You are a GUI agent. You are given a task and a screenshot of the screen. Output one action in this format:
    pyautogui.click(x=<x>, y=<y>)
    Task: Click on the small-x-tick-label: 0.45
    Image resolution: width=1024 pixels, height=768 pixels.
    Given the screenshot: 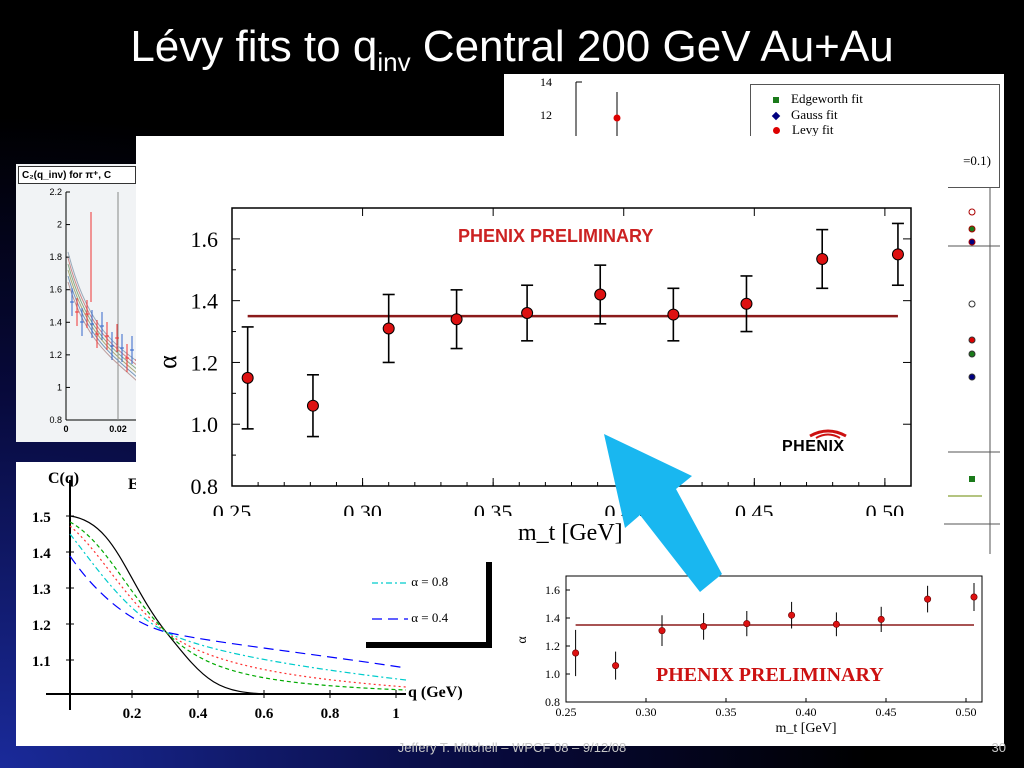 What is the action you would take?
    pyautogui.click(x=886, y=712)
    